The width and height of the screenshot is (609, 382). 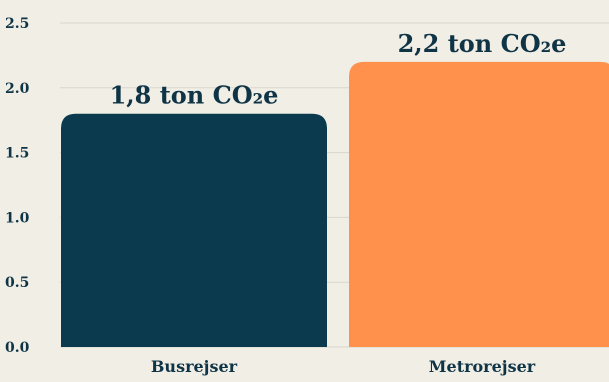 What do you see at coordinates (17, 186) in the screenshot?
I see `y-axis-ticks: 0.0 0.5 1.0 1.5 2.0 2.5` at bounding box center [17, 186].